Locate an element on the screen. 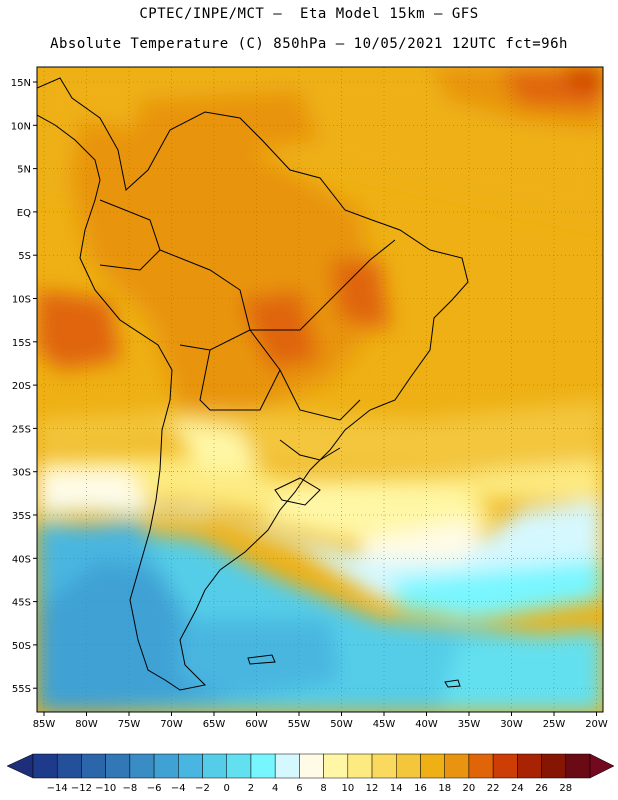 This screenshot has height=800, width=618. lat-tick-label: 55S is located at coordinates (21, 689).